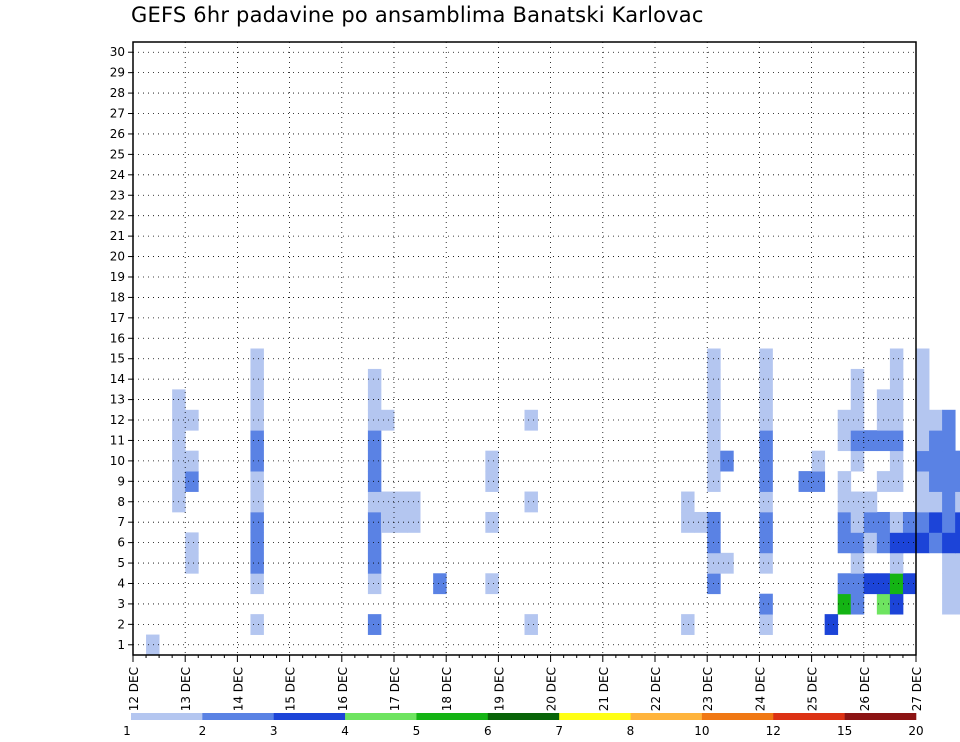 This screenshot has height=742, width=960. What do you see at coordinates (291, 689) in the screenshot?
I see `x-tick-label: 15 DEC` at bounding box center [291, 689].